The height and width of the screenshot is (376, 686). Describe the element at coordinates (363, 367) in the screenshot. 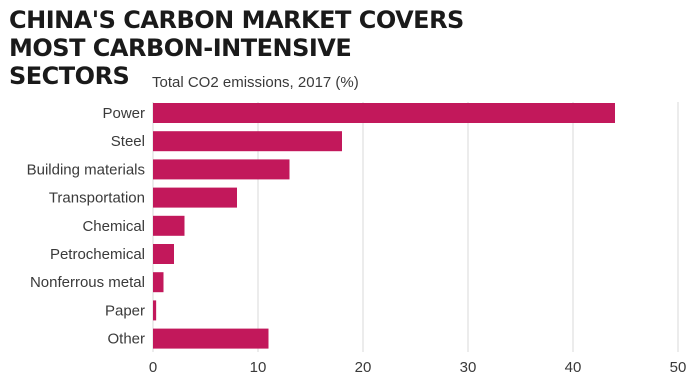

I see `x-tick-label: 20` at that location.